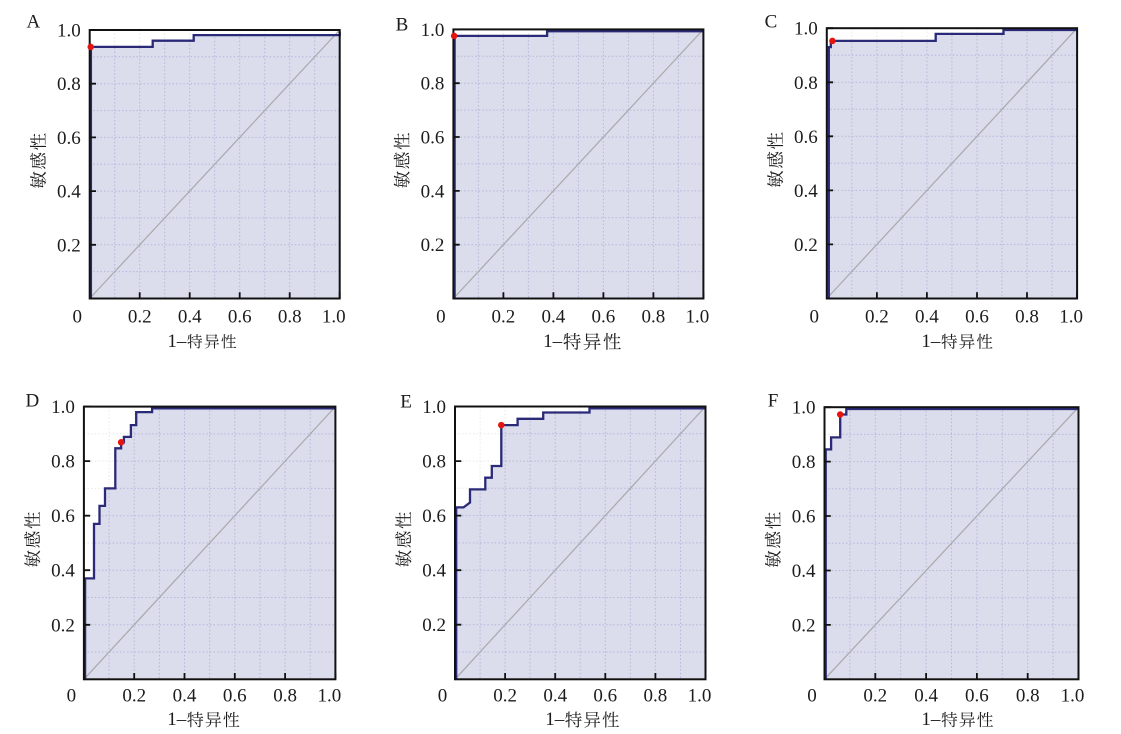 This screenshot has height=734, width=1121. Describe the element at coordinates (402, 25) in the screenshot. I see `svg-text: B` at that location.